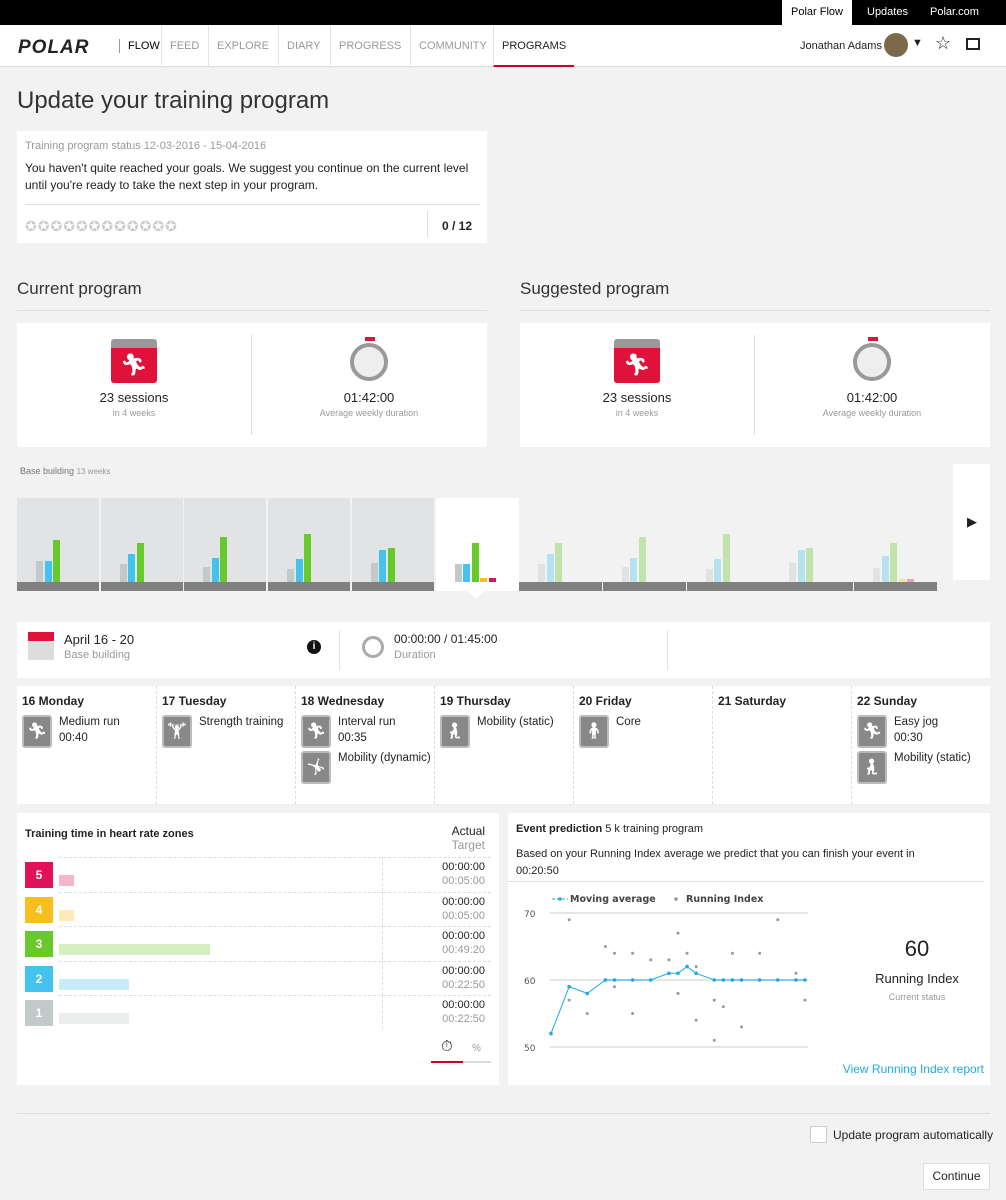 The image size is (1006, 1200). What do you see at coordinates (93, 471) in the screenshot?
I see `phase-length: 13 weeks` at bounding box center [93, 471].